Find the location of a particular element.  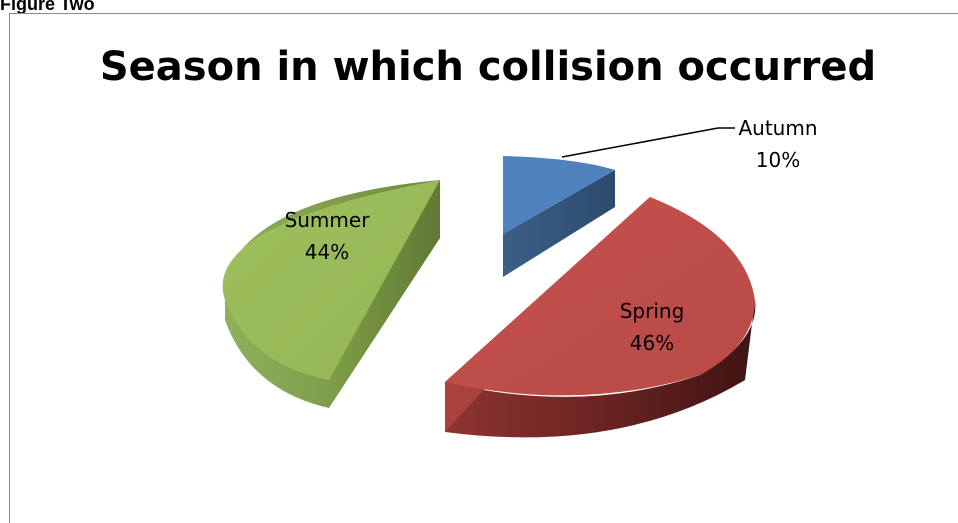

summer-top is located at coordinates (331, 280).